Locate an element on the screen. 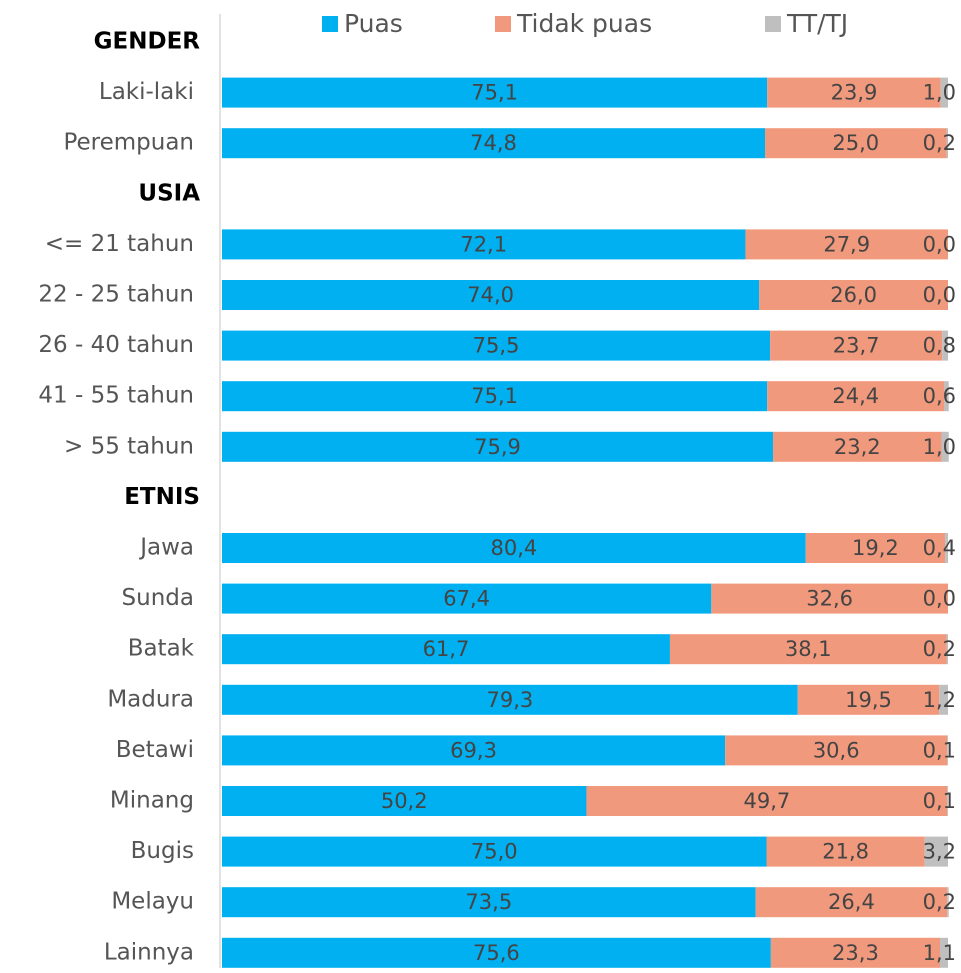 This screenshot has height=973, width=961. data-label: 1,2 is located at coordinates (939, 700).